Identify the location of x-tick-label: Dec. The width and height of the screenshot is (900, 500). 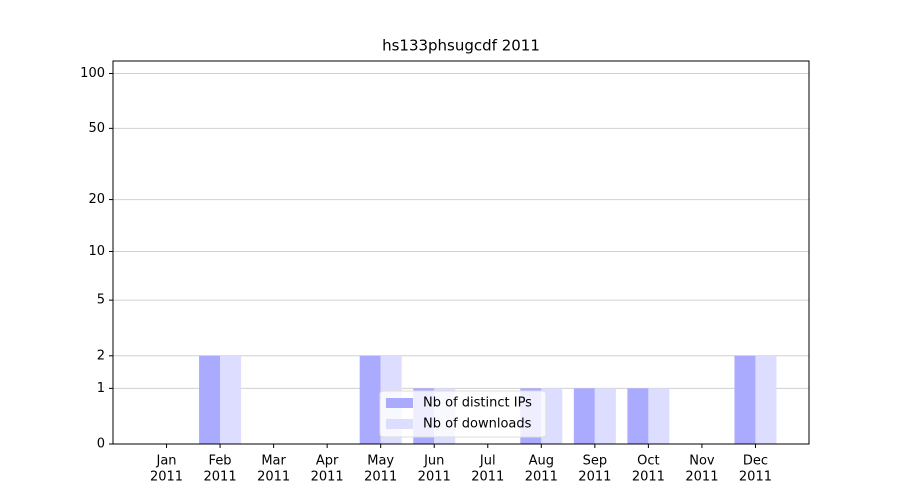
(755, 461).